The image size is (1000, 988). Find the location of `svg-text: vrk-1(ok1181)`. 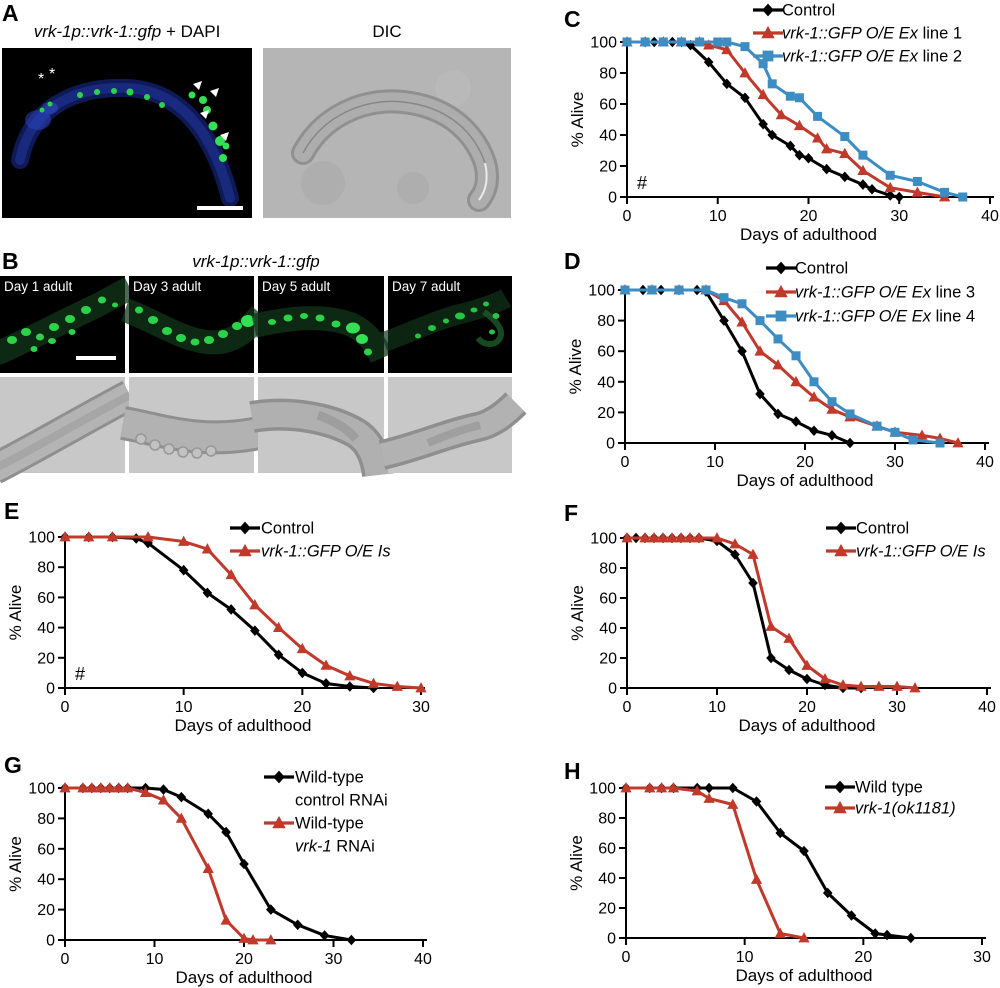

svg-text: vrk-1(ok1181) is located at coordinates (905, 809).